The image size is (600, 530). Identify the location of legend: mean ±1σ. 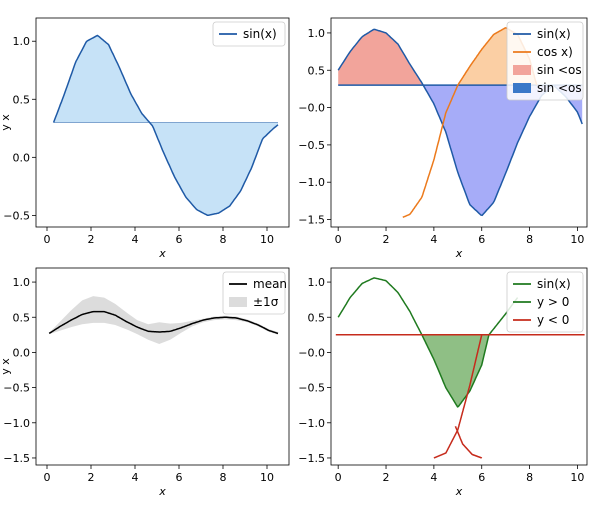
(254, 293).